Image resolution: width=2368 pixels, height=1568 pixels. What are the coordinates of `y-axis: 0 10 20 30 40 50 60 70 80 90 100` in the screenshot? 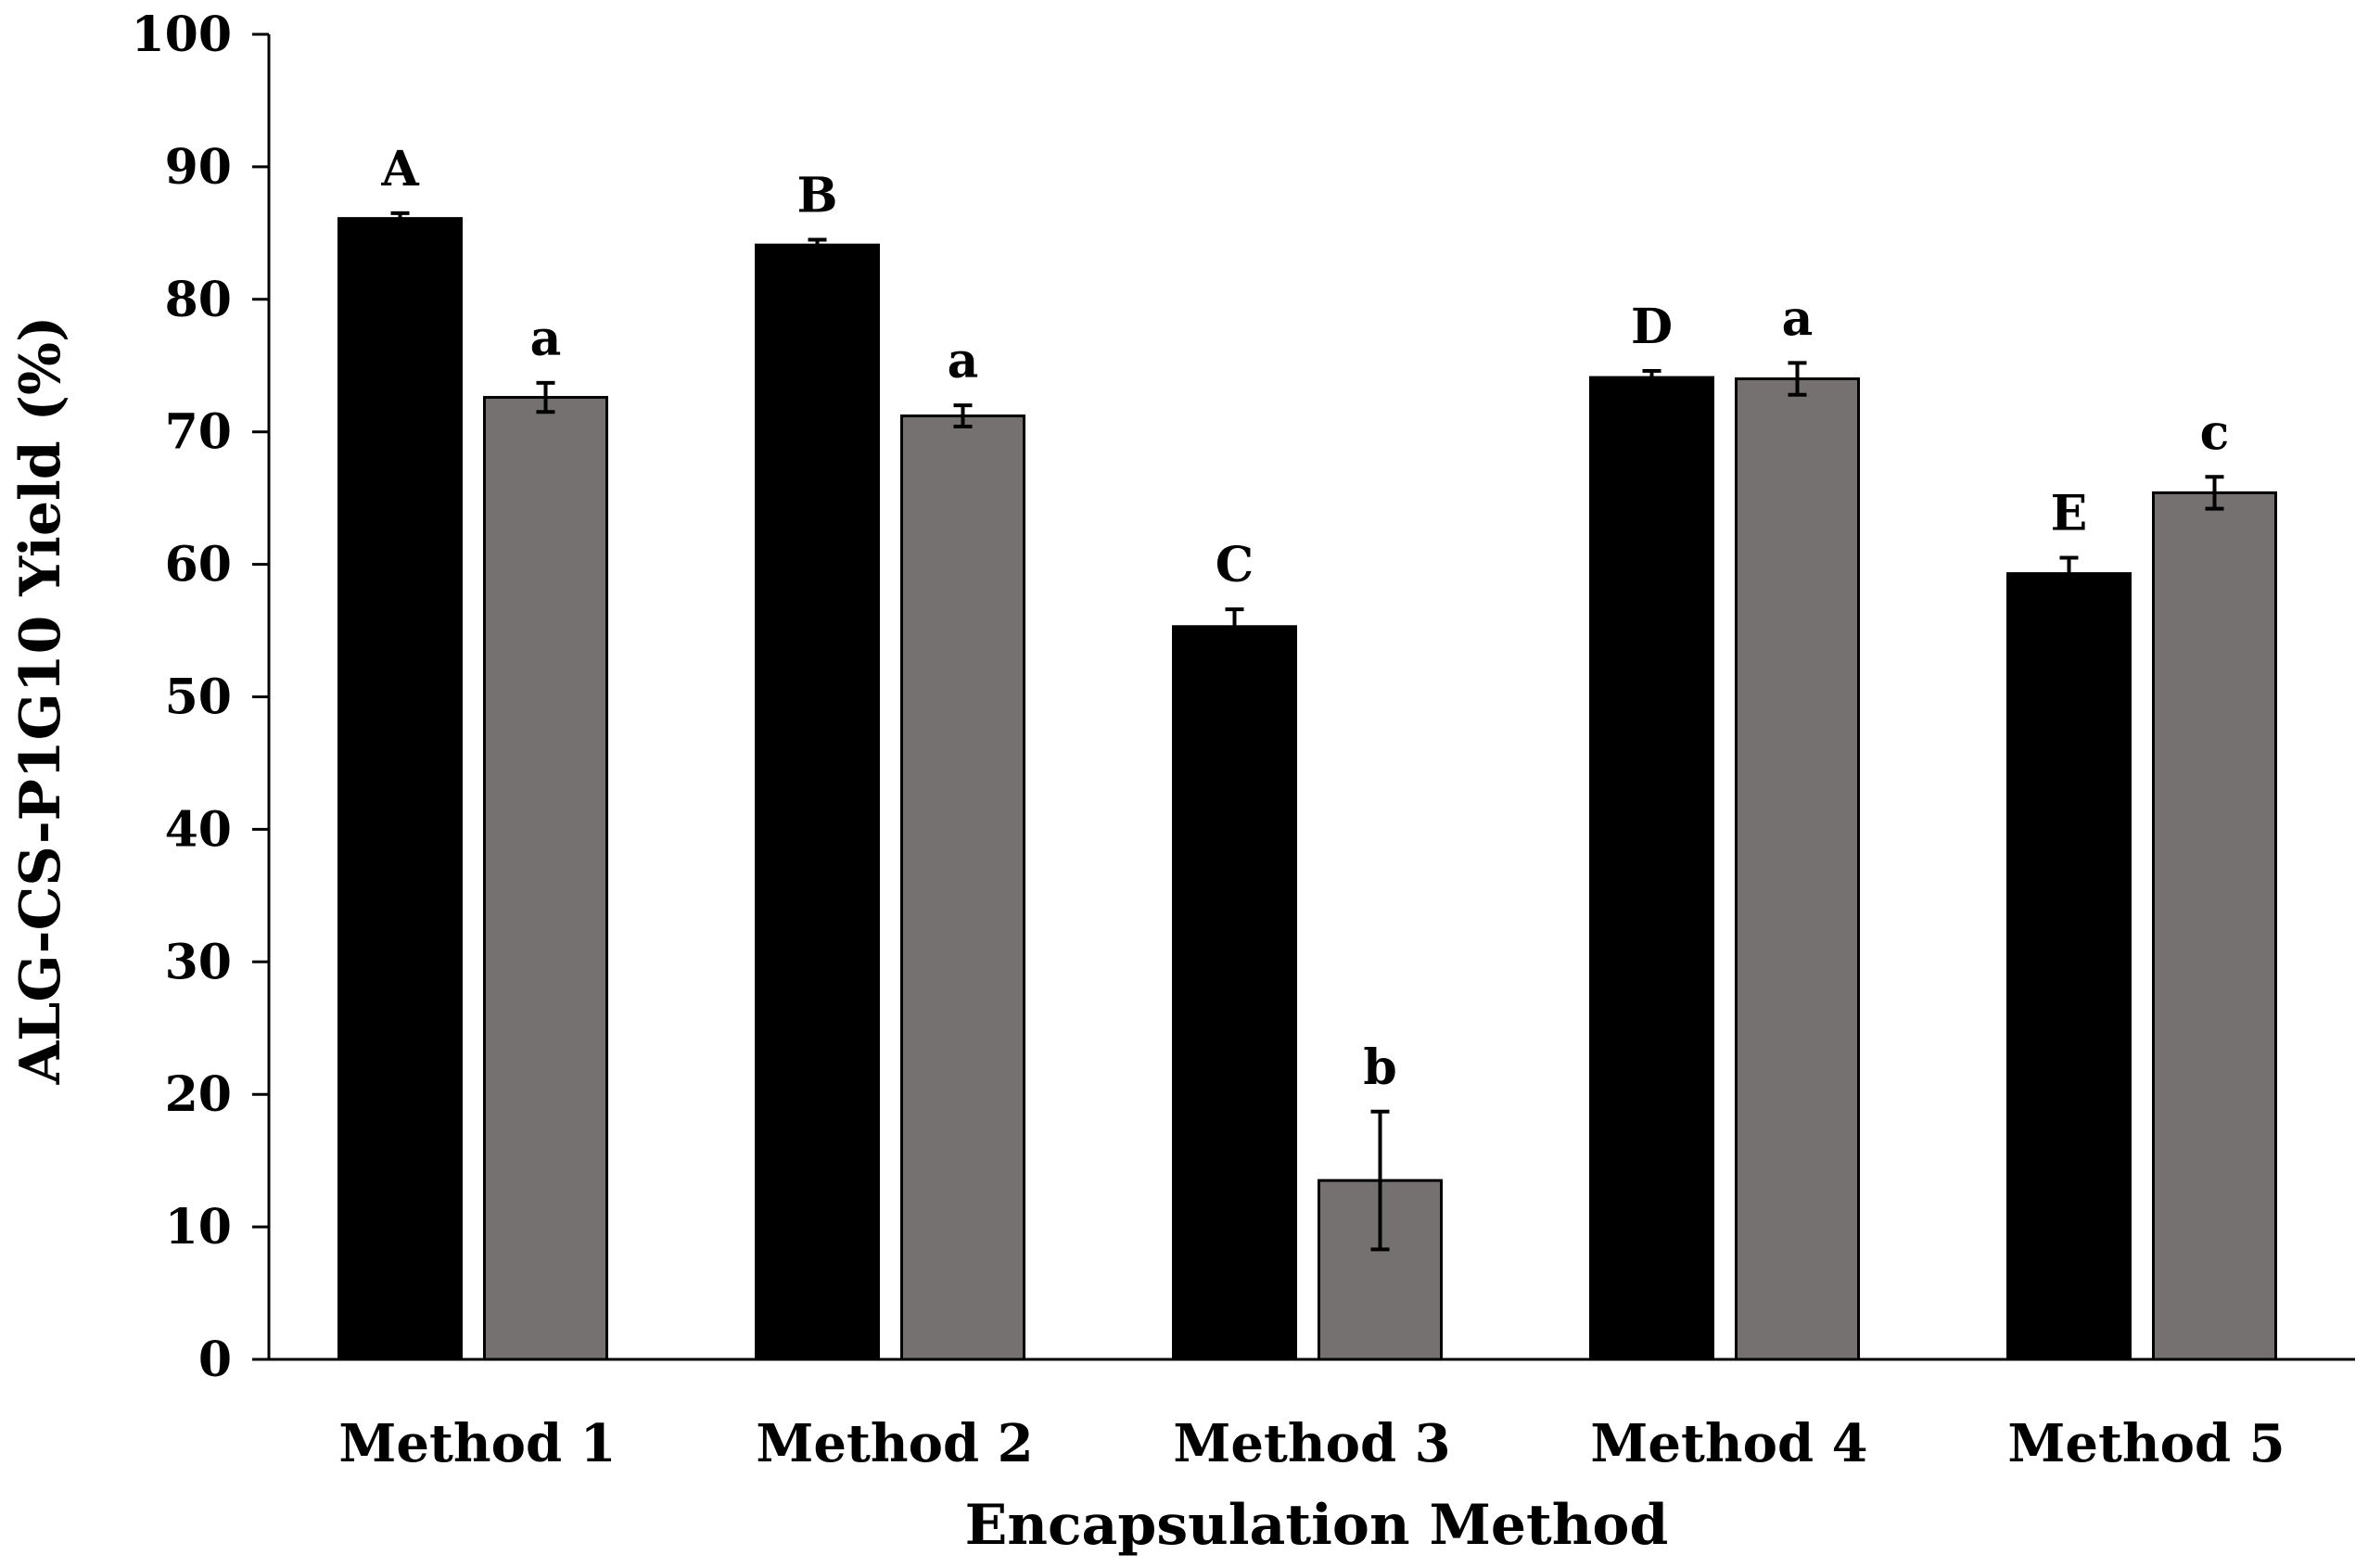 It's located at (201, 697).